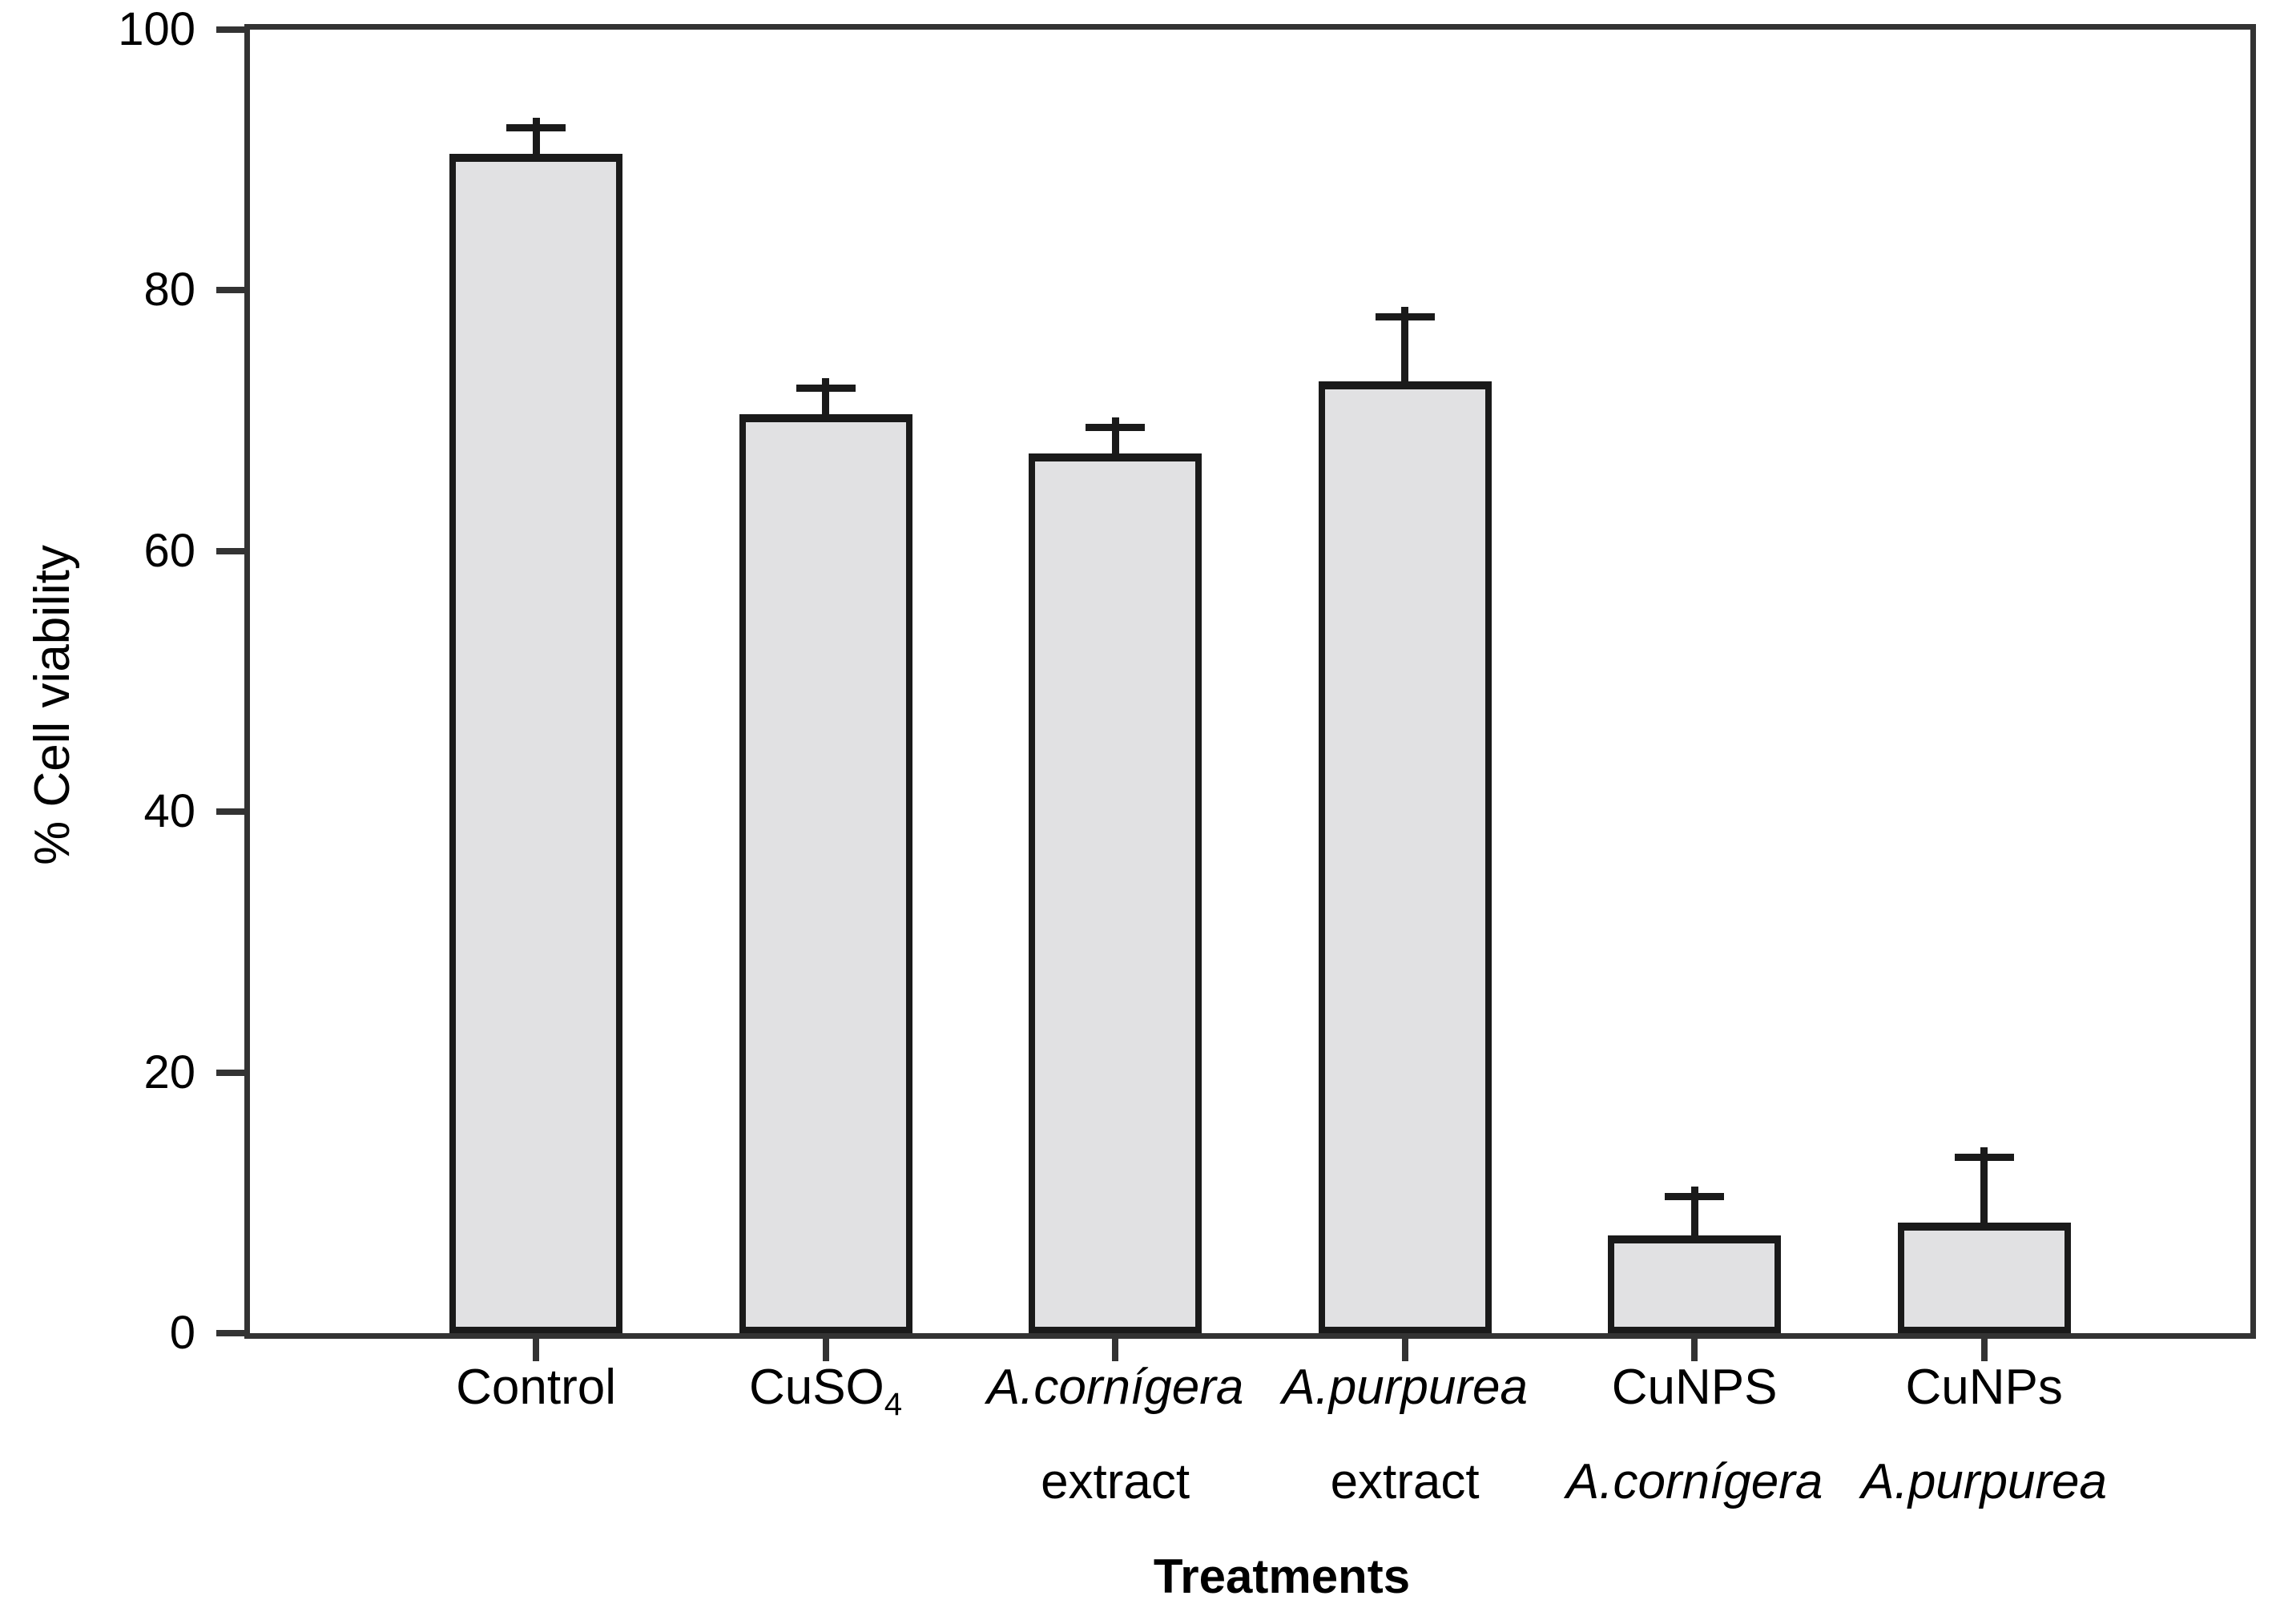  I want to click on x-category-label: A.cornígera extract, so click(1115, 1454).